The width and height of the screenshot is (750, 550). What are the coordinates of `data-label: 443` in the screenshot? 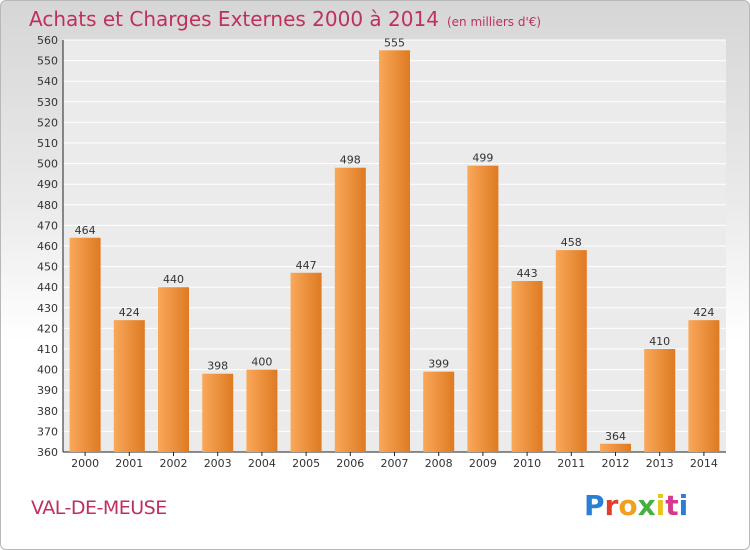 It's located at (527, 273).